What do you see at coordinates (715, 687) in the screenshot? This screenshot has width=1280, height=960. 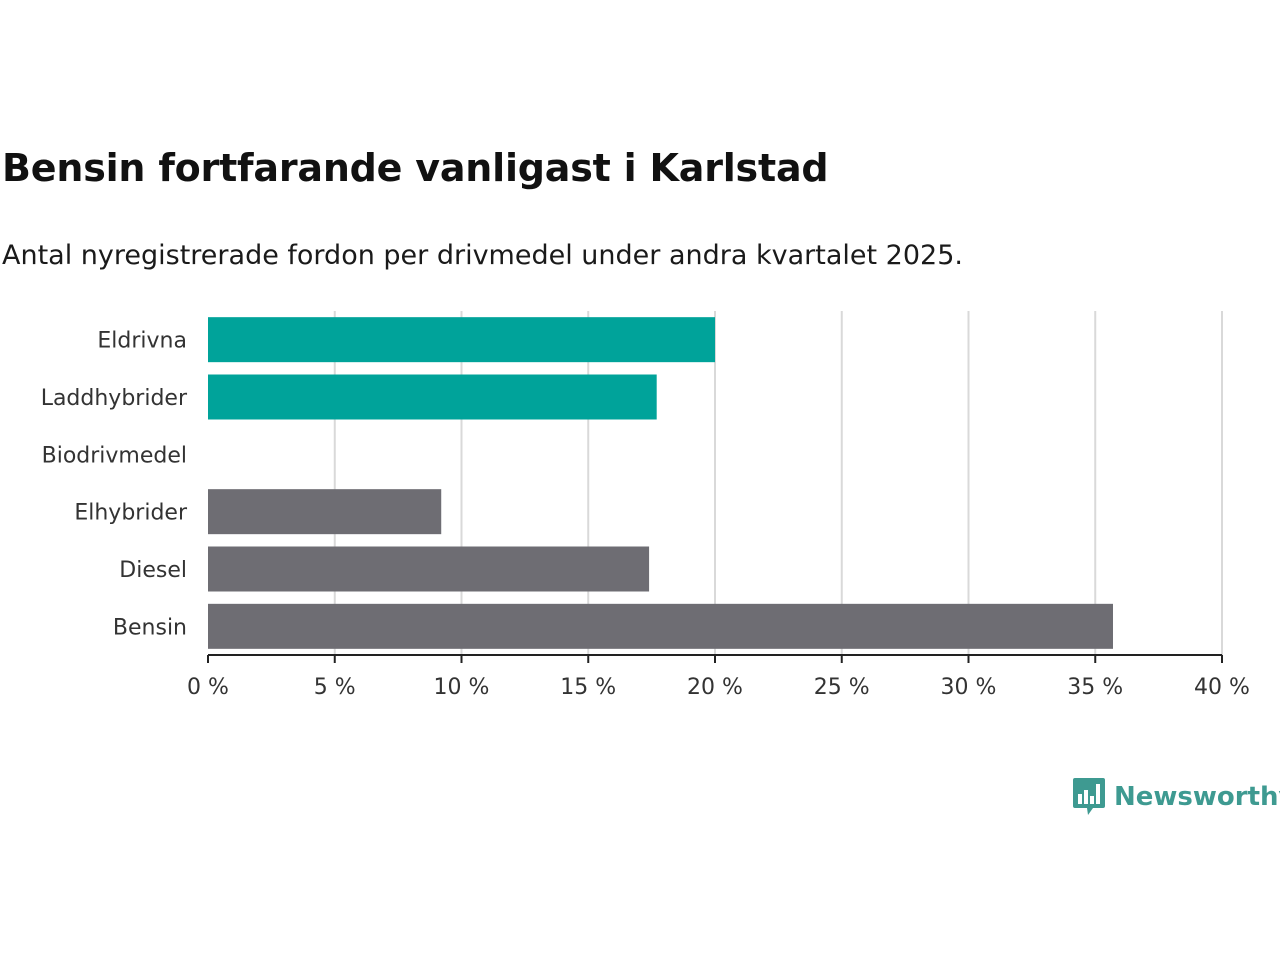 I see `x-tick-label: 20 %` at bounding box center [715, 687].